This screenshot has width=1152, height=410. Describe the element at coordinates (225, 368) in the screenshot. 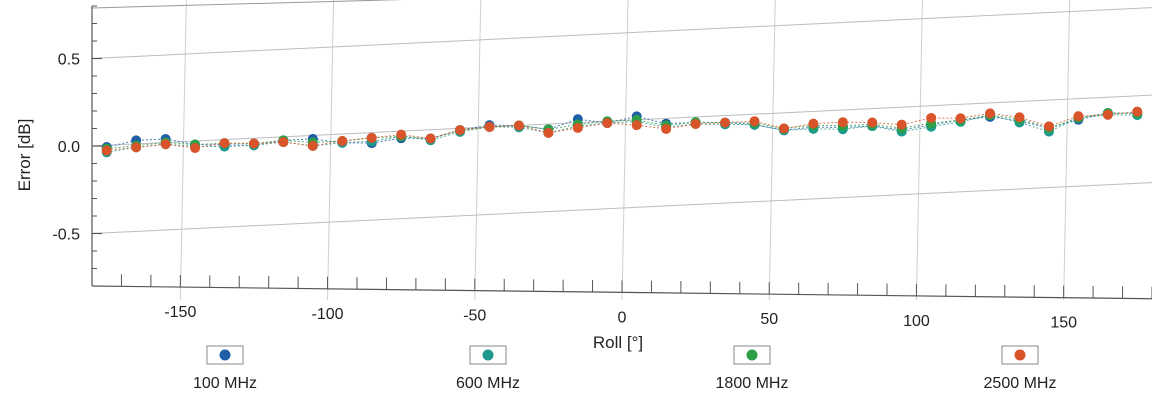

I see `legend-item: 100 MHz` at that location.